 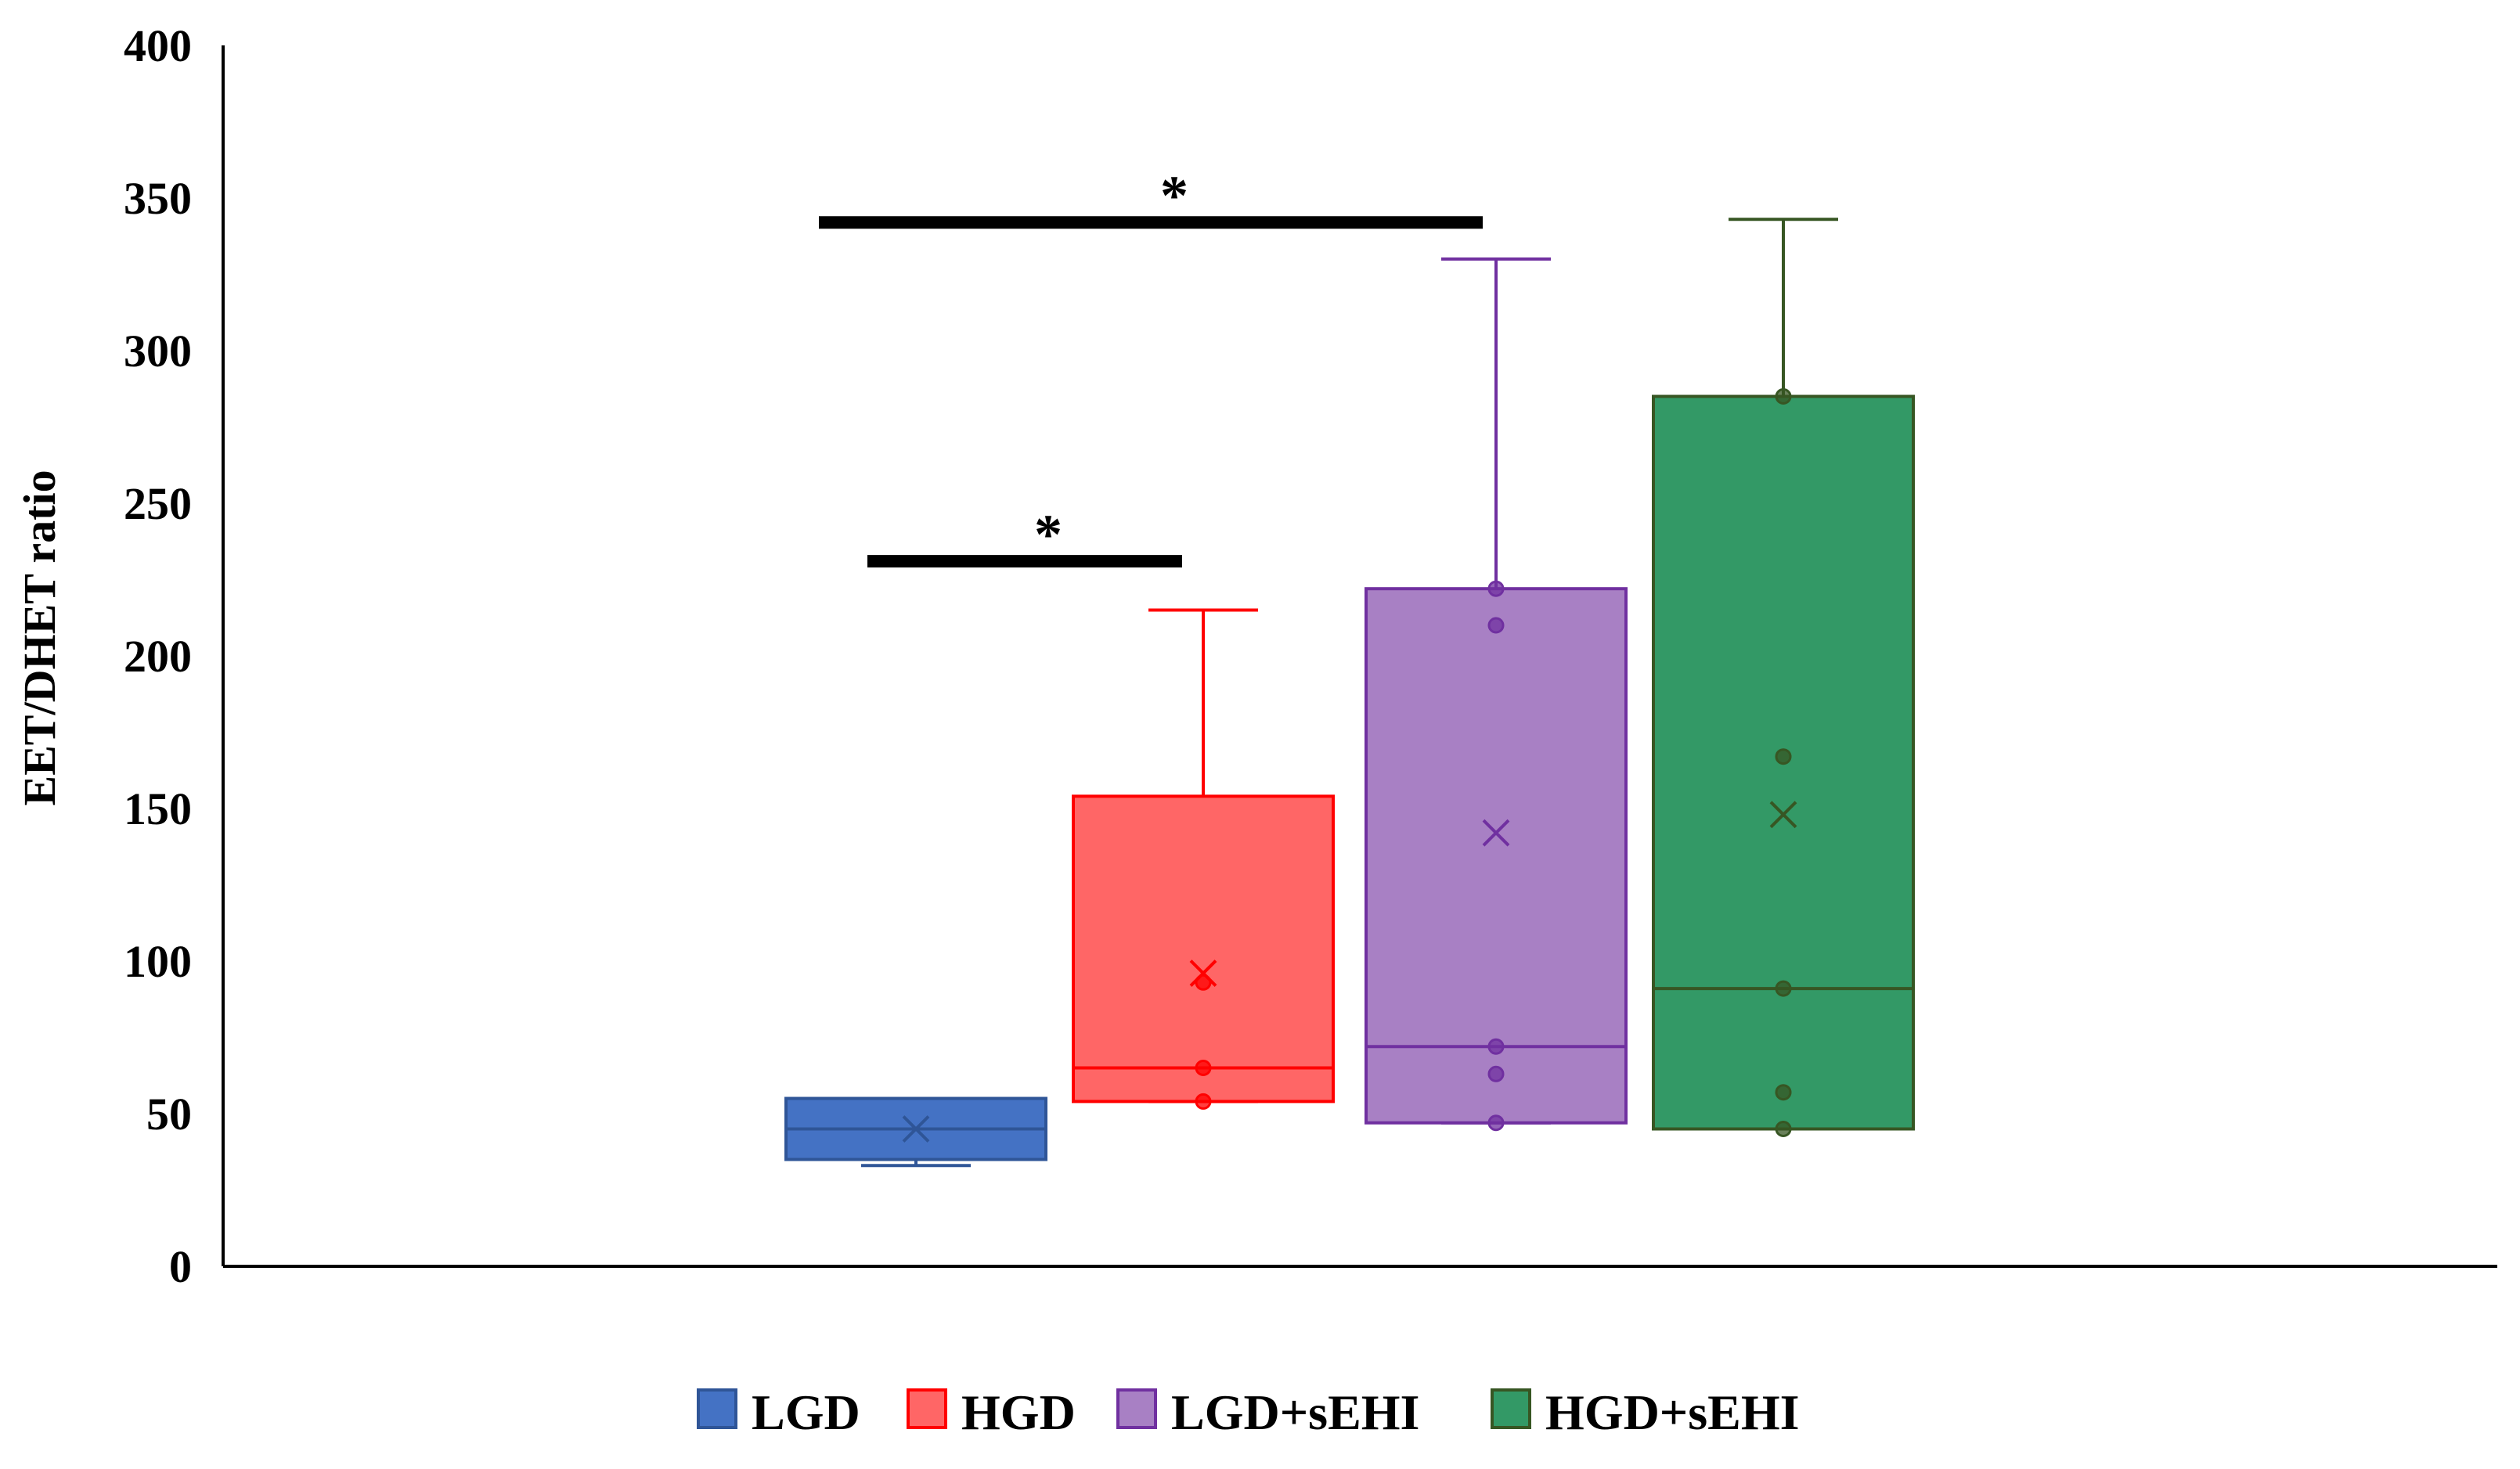 I want to click on y-tick-label: 300, so click(x=158, y=351).